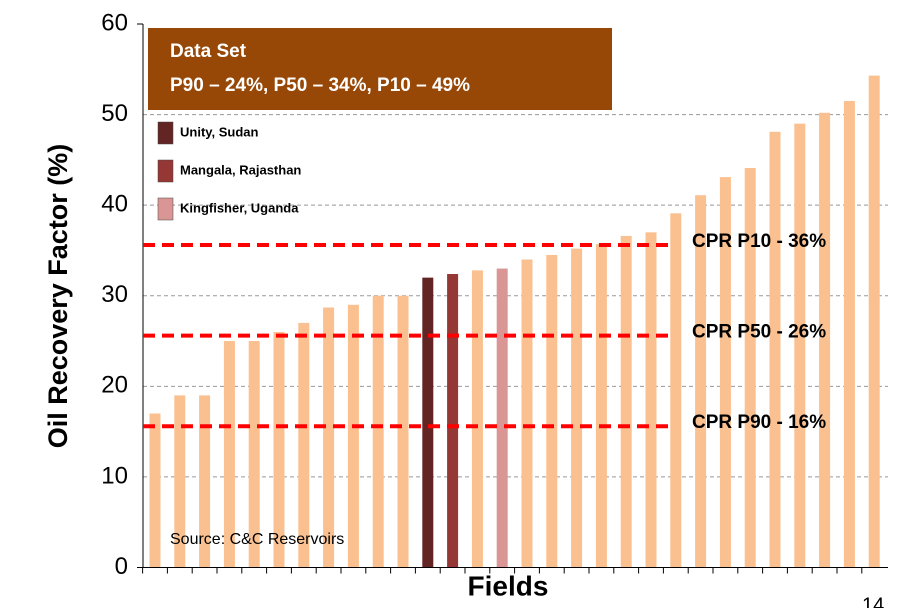  What do you see at coordinates (219, 131) in the screenshot?
I see `legend-label: Unity, Sudan` at bounding box center [219, 131].